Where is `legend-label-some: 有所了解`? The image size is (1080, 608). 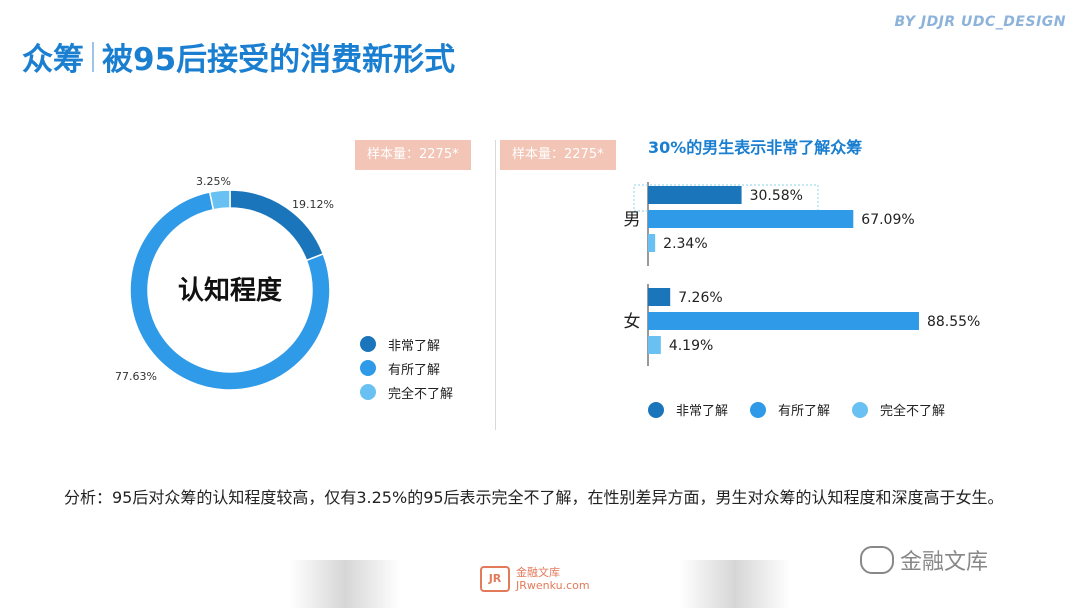 legend-label-some: 有所了解 is located at coordinates (414, 370).